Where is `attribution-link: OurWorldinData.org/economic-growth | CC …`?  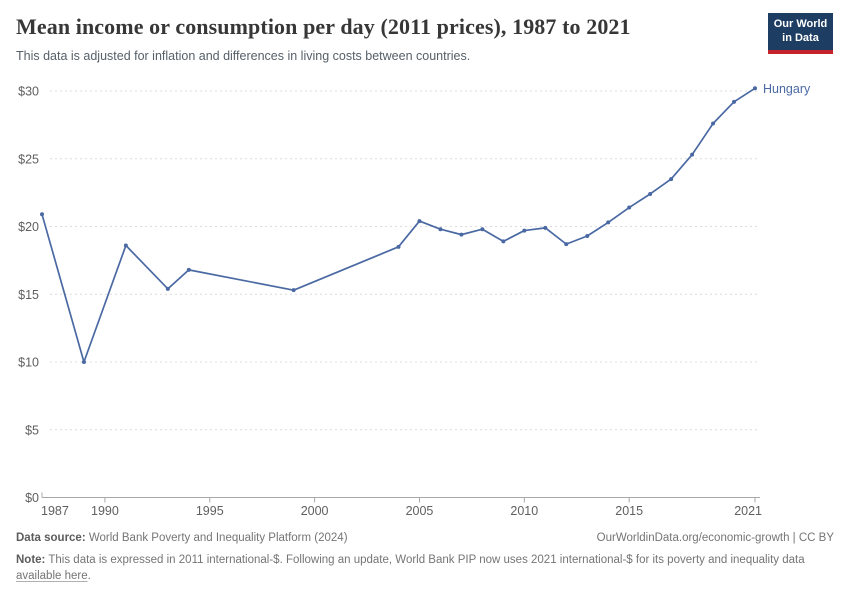
attribution-link: OurWorldinData.org/economic-growth | CC … is located at coordinates (715, 538).